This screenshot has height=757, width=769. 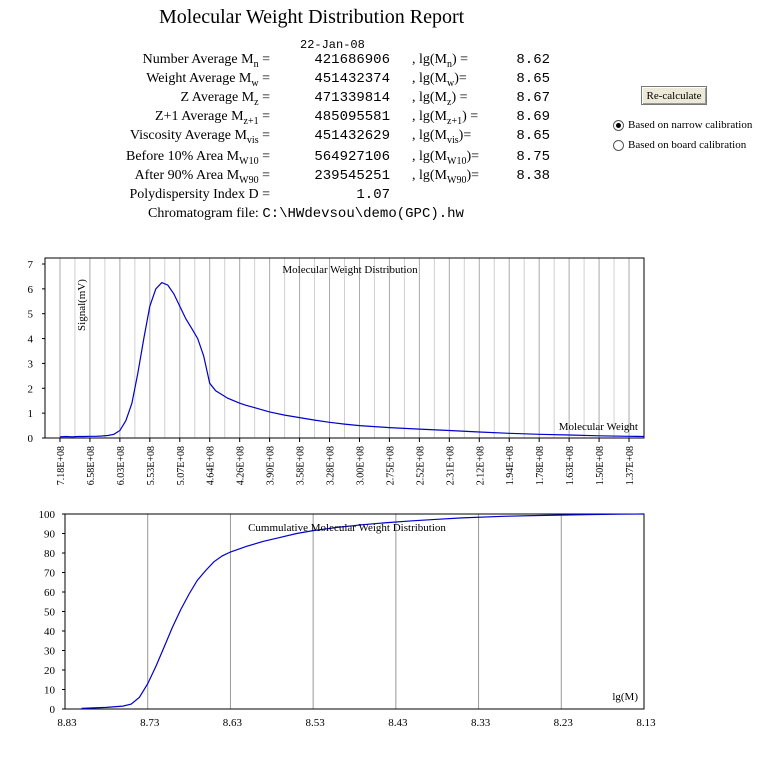 What do you see at coordinates (473, 175) in the screenshot?
I see `stat-text: )=` at bounding box center [473, 175].